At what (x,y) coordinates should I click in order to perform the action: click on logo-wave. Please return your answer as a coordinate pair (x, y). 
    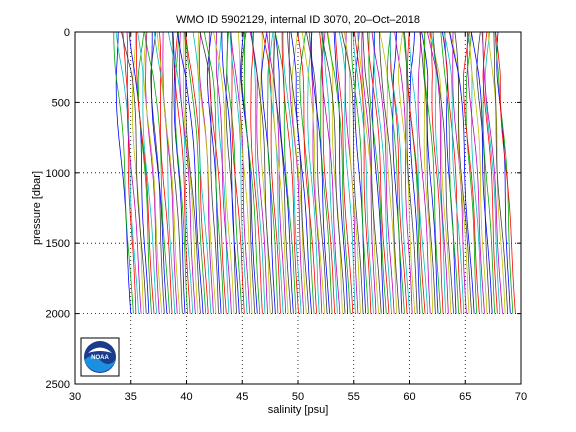
    Looking at the image, I should click on (100, 364).